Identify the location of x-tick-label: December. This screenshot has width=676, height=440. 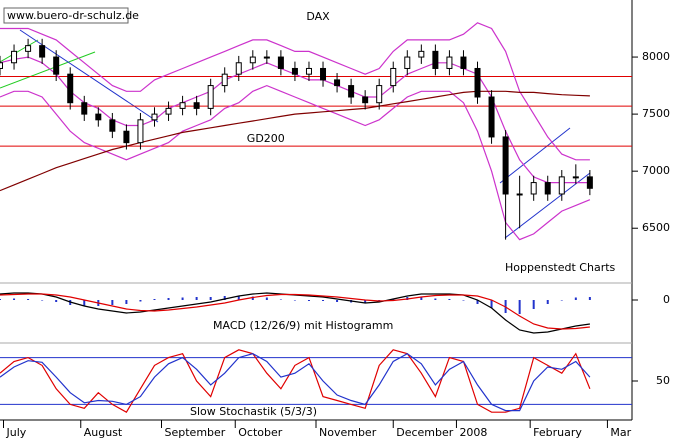
(425, 432).